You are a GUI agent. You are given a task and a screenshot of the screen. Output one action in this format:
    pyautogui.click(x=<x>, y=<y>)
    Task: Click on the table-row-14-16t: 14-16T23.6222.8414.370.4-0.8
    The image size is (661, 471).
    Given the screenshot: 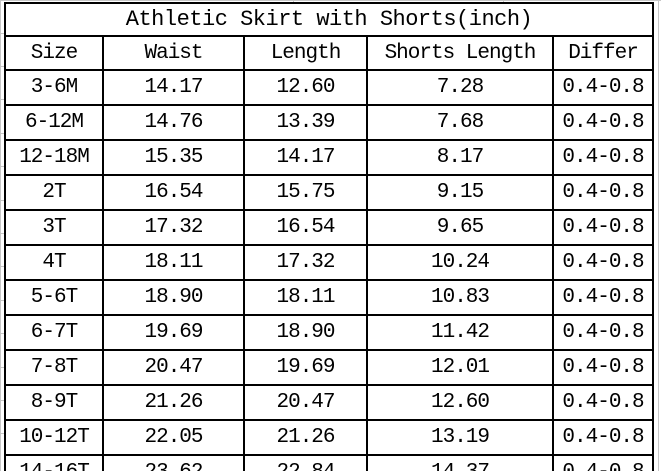 What is the action you would take?
    pyautogui.click(x=329, y=462)
    